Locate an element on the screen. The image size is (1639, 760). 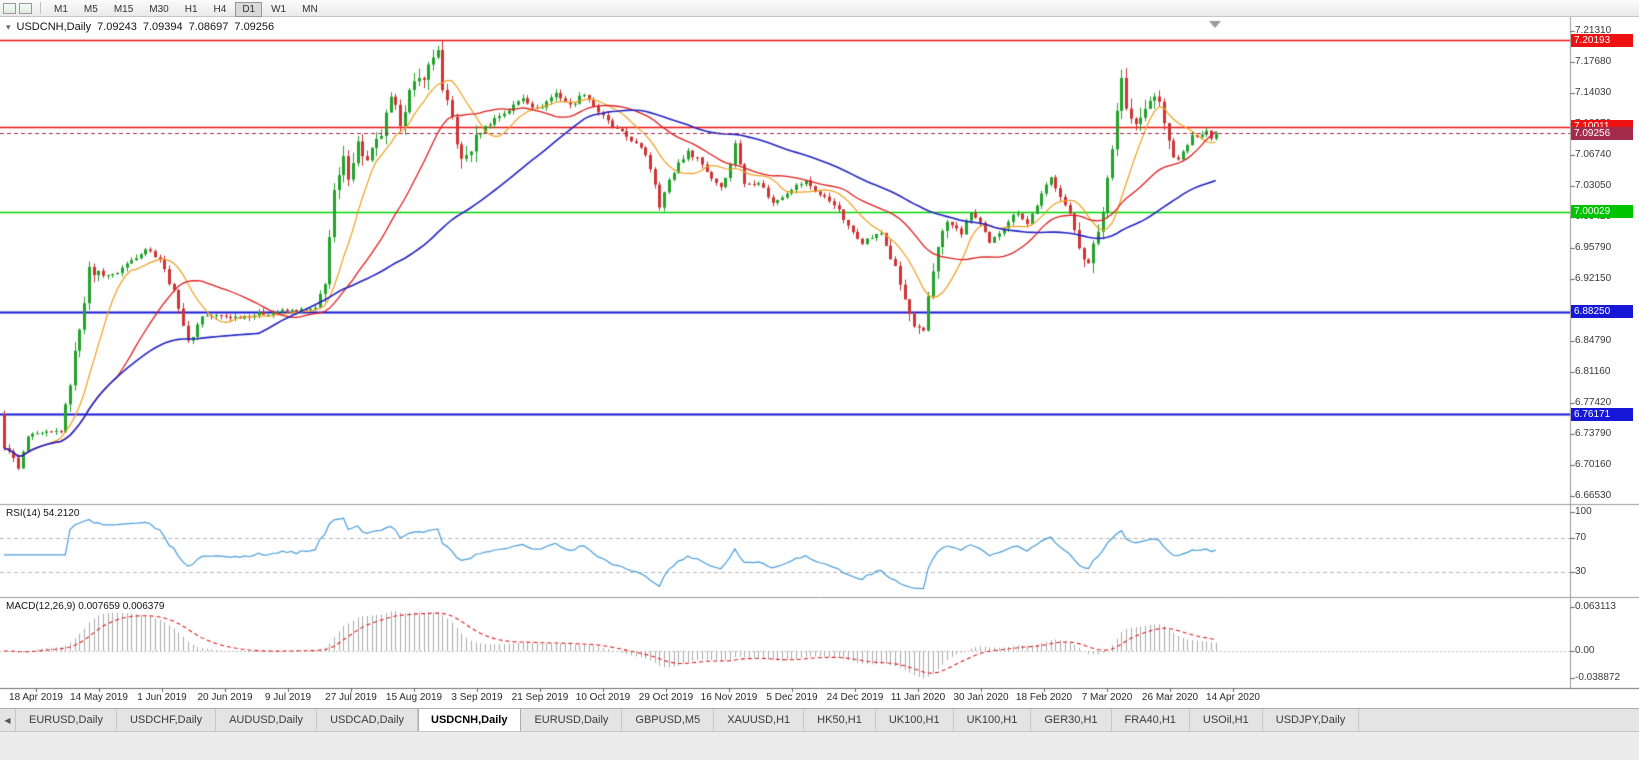
chart-window-icon is located at coordinates (9, 8).